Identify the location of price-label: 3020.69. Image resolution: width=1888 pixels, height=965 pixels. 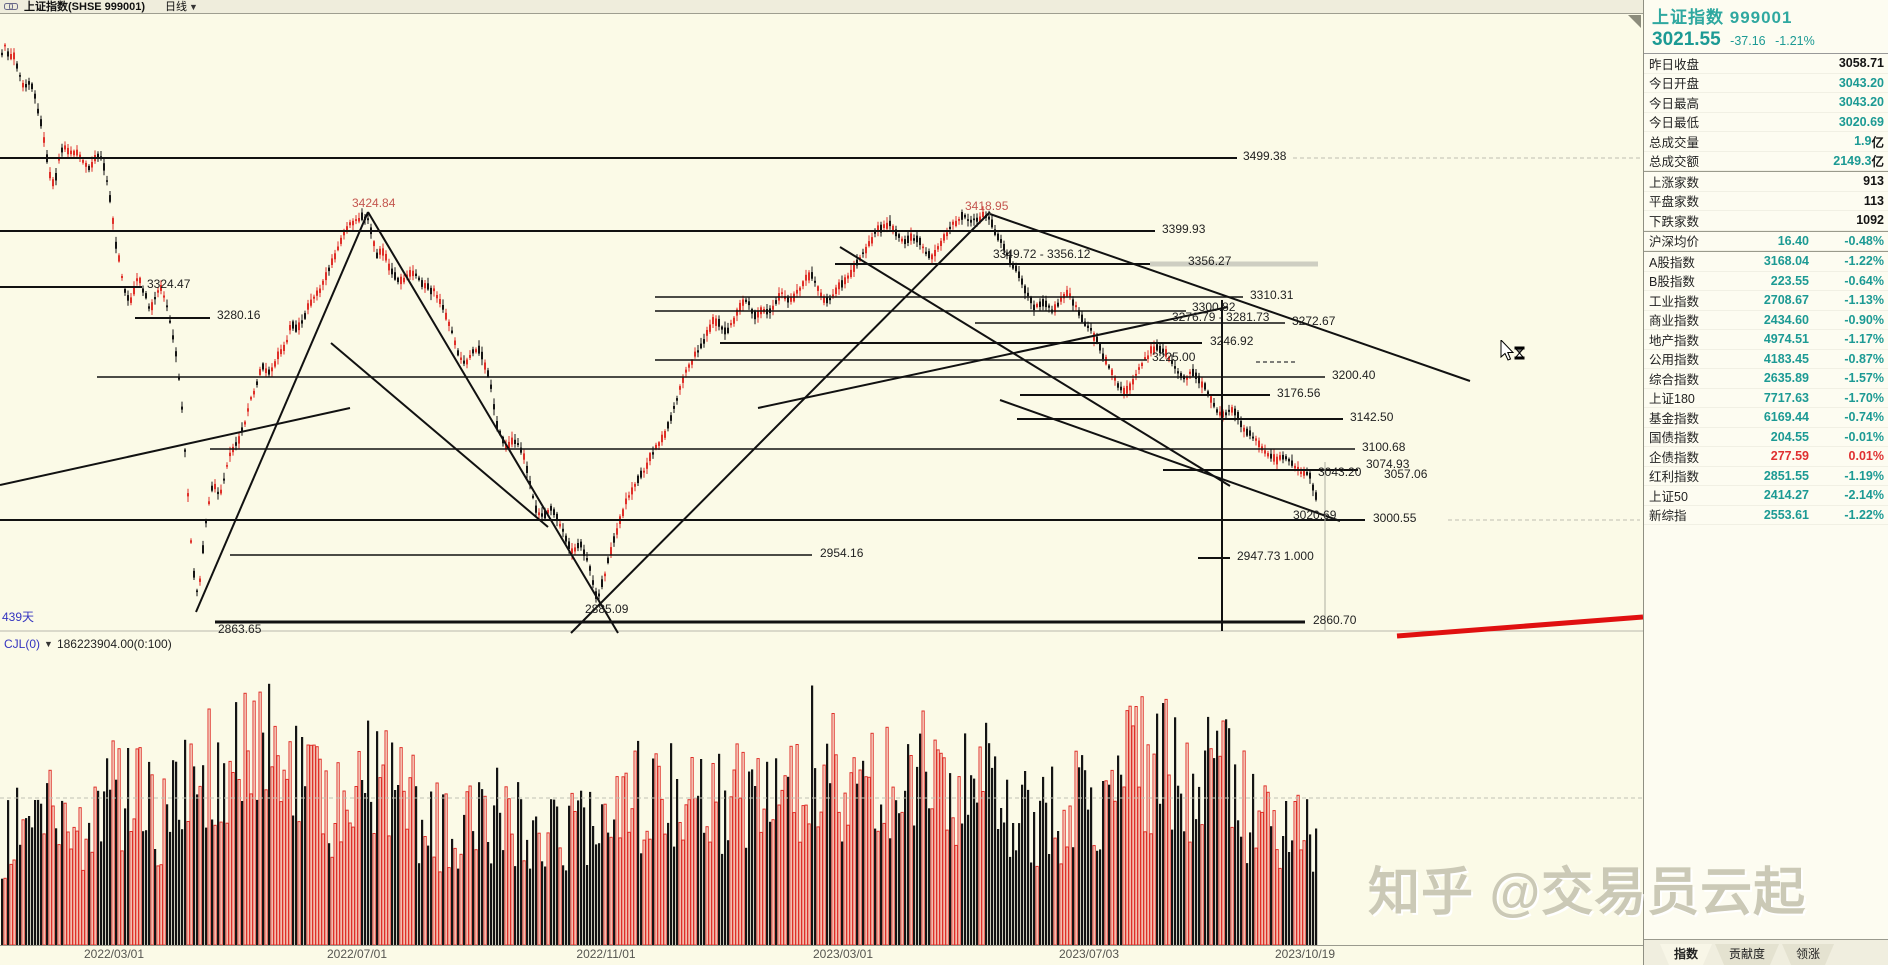
(1315, 515).